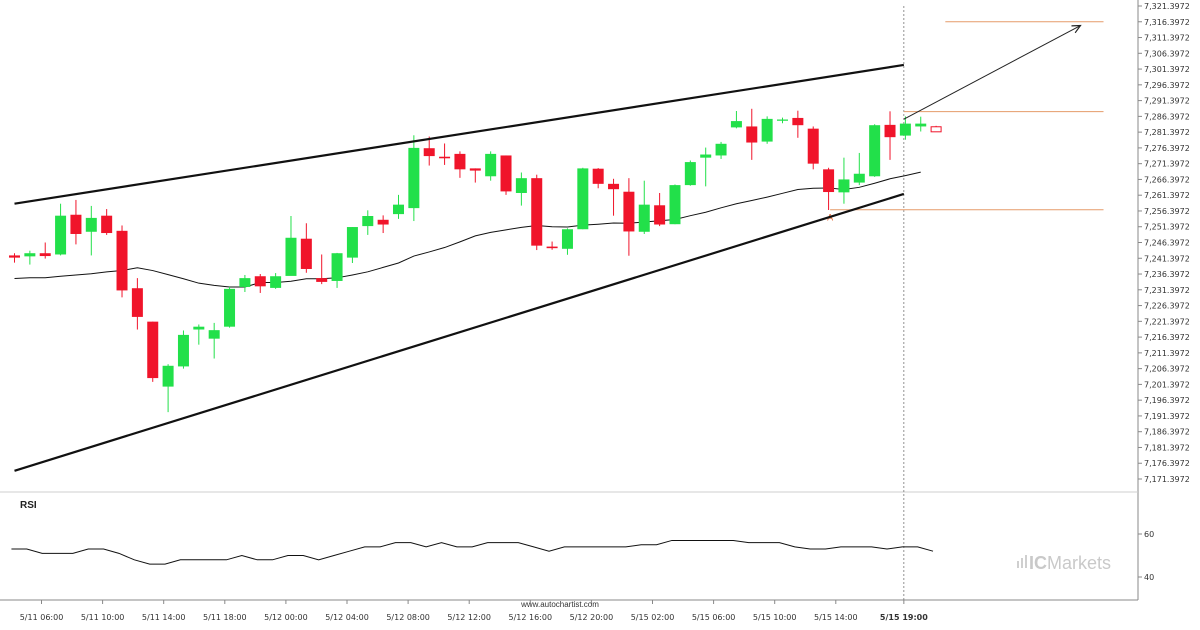 The height and width of the screenshot is (630, 1200). I want to click on rsi-line, so click(472, 552).